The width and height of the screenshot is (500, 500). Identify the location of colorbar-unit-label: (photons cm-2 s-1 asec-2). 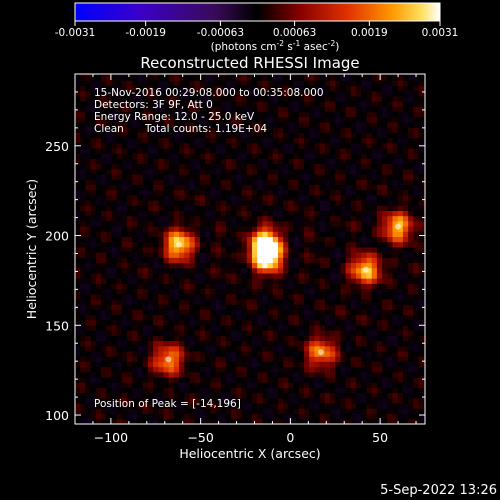
(275, 46).